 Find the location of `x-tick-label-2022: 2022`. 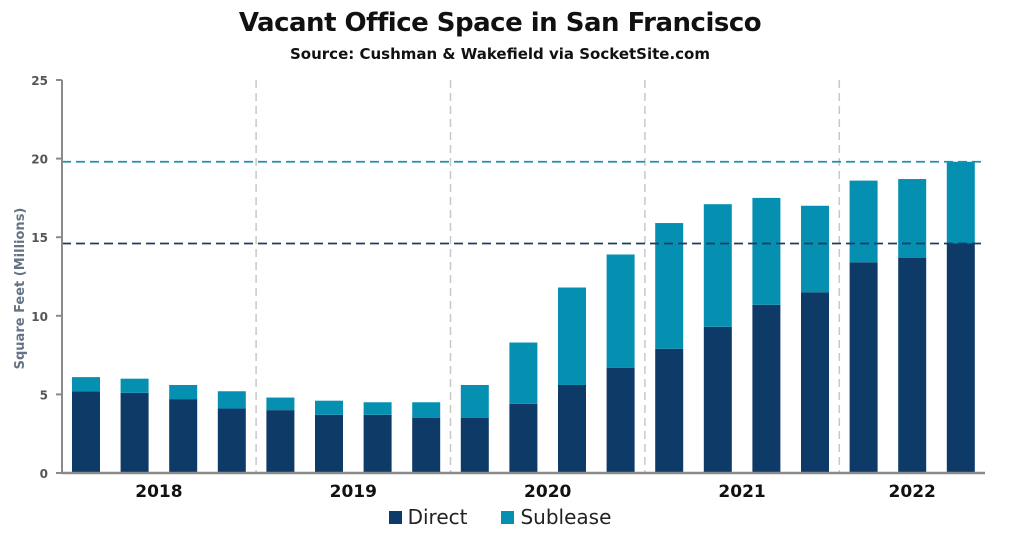

x-tick-label-2022: 2022 is located at coordinates (912, 492).